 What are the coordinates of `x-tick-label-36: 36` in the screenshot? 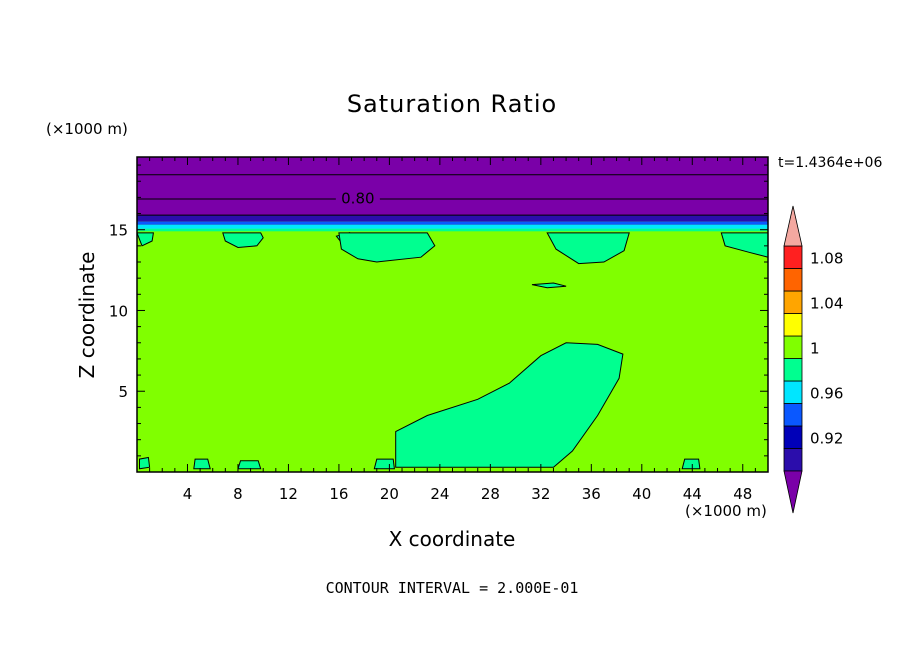 It's located at (591, 494).